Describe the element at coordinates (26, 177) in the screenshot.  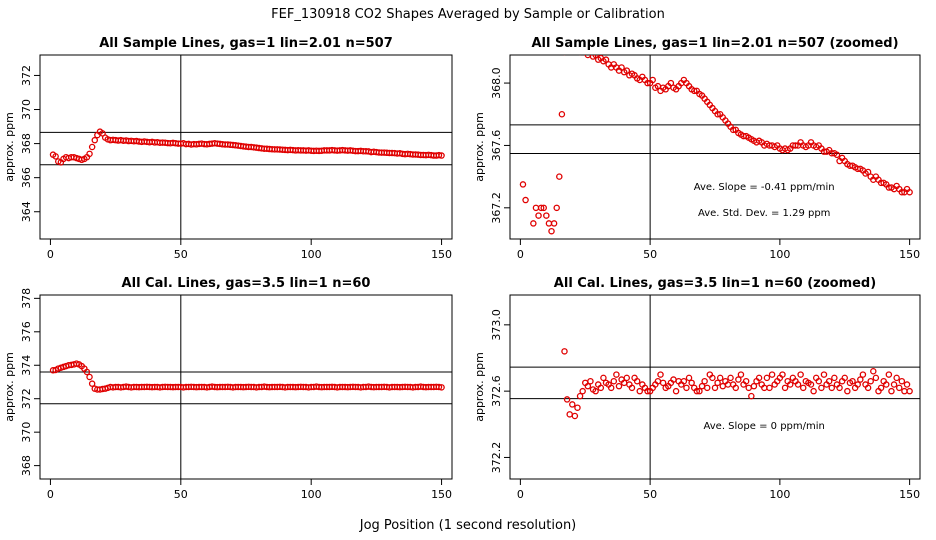
I see `y-tick-label: 366` at that location.